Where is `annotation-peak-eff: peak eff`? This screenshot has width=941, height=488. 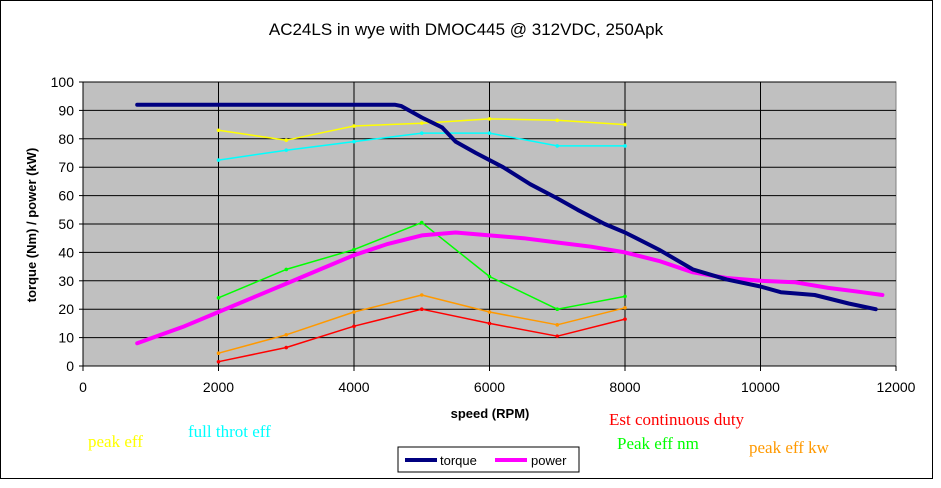
annotation-peak-eff: peak eff is located at coordinates (115, 441).